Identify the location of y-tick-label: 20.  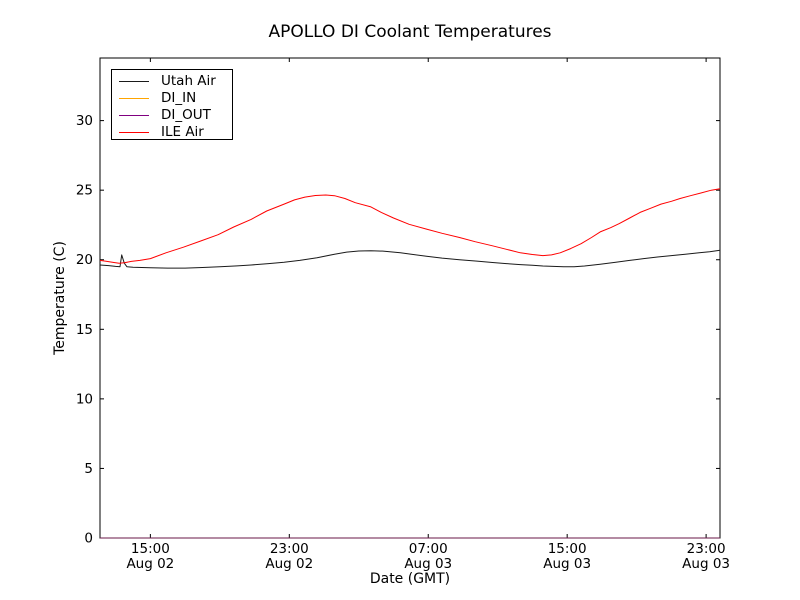
(84, 260).